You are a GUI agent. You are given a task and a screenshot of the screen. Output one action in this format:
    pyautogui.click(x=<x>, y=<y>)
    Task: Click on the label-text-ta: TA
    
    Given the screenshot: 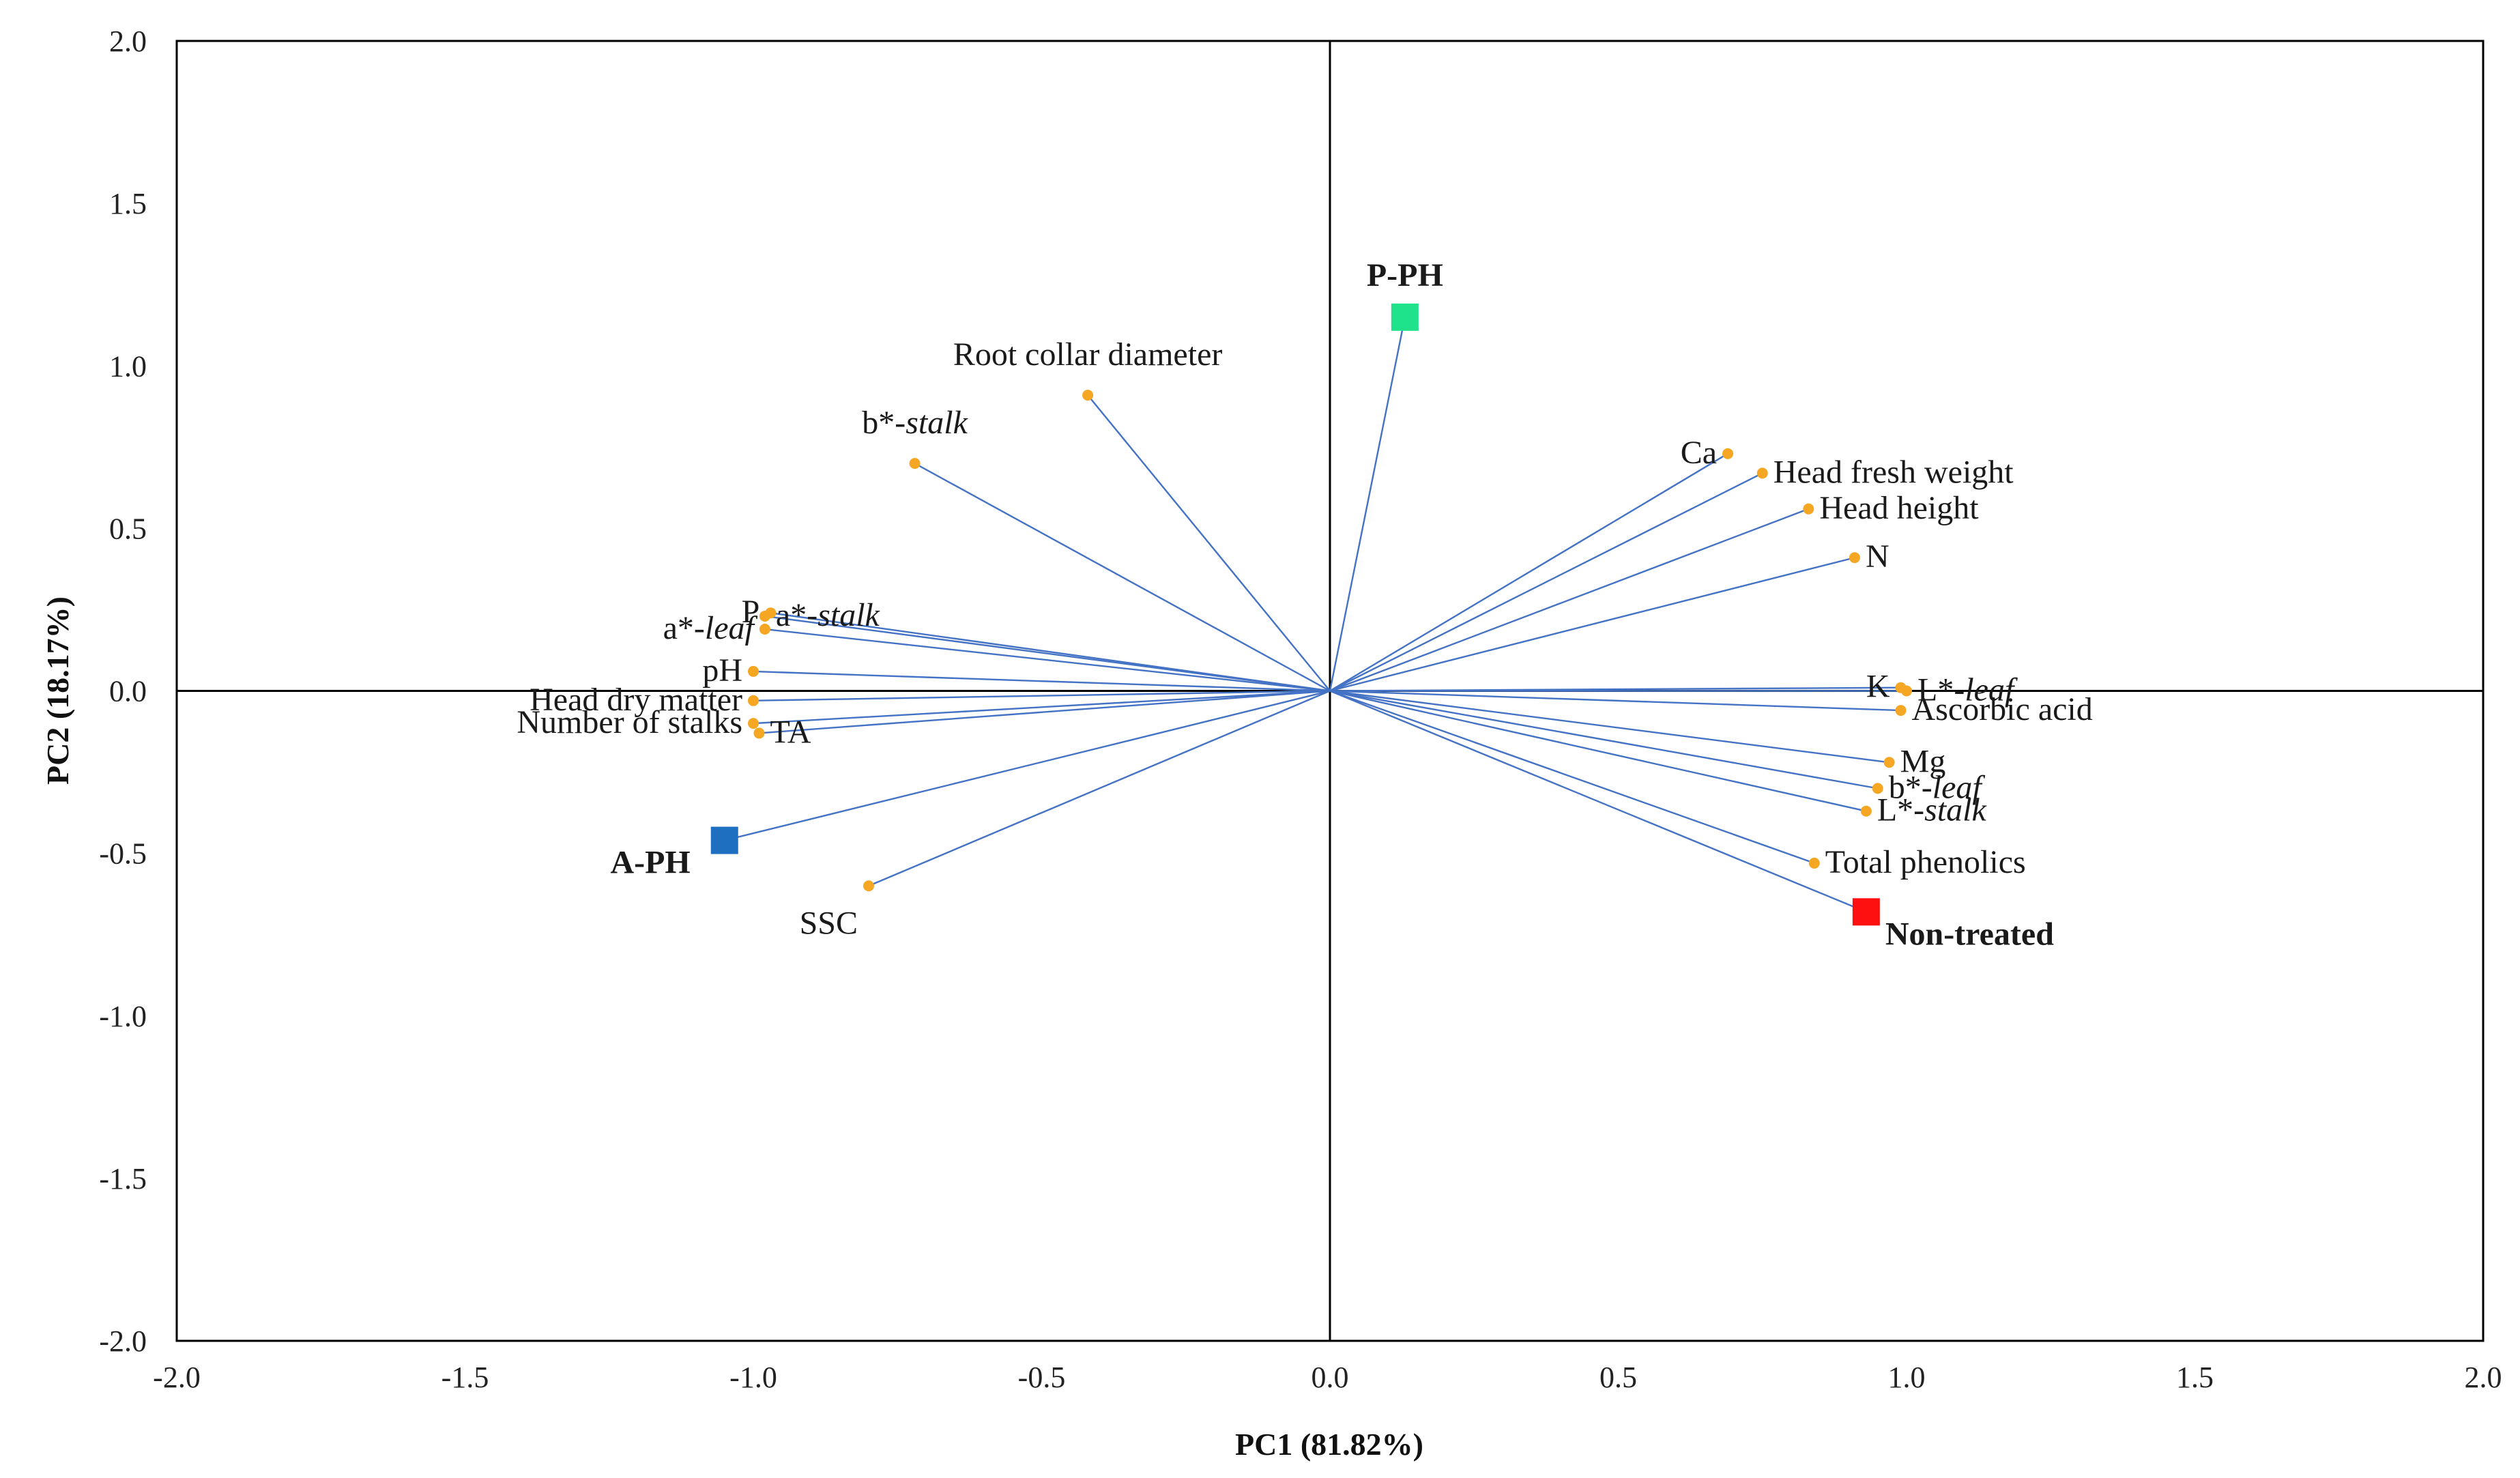 What is the action you would take?
    pyautogui.click(x=790, y=732)
    